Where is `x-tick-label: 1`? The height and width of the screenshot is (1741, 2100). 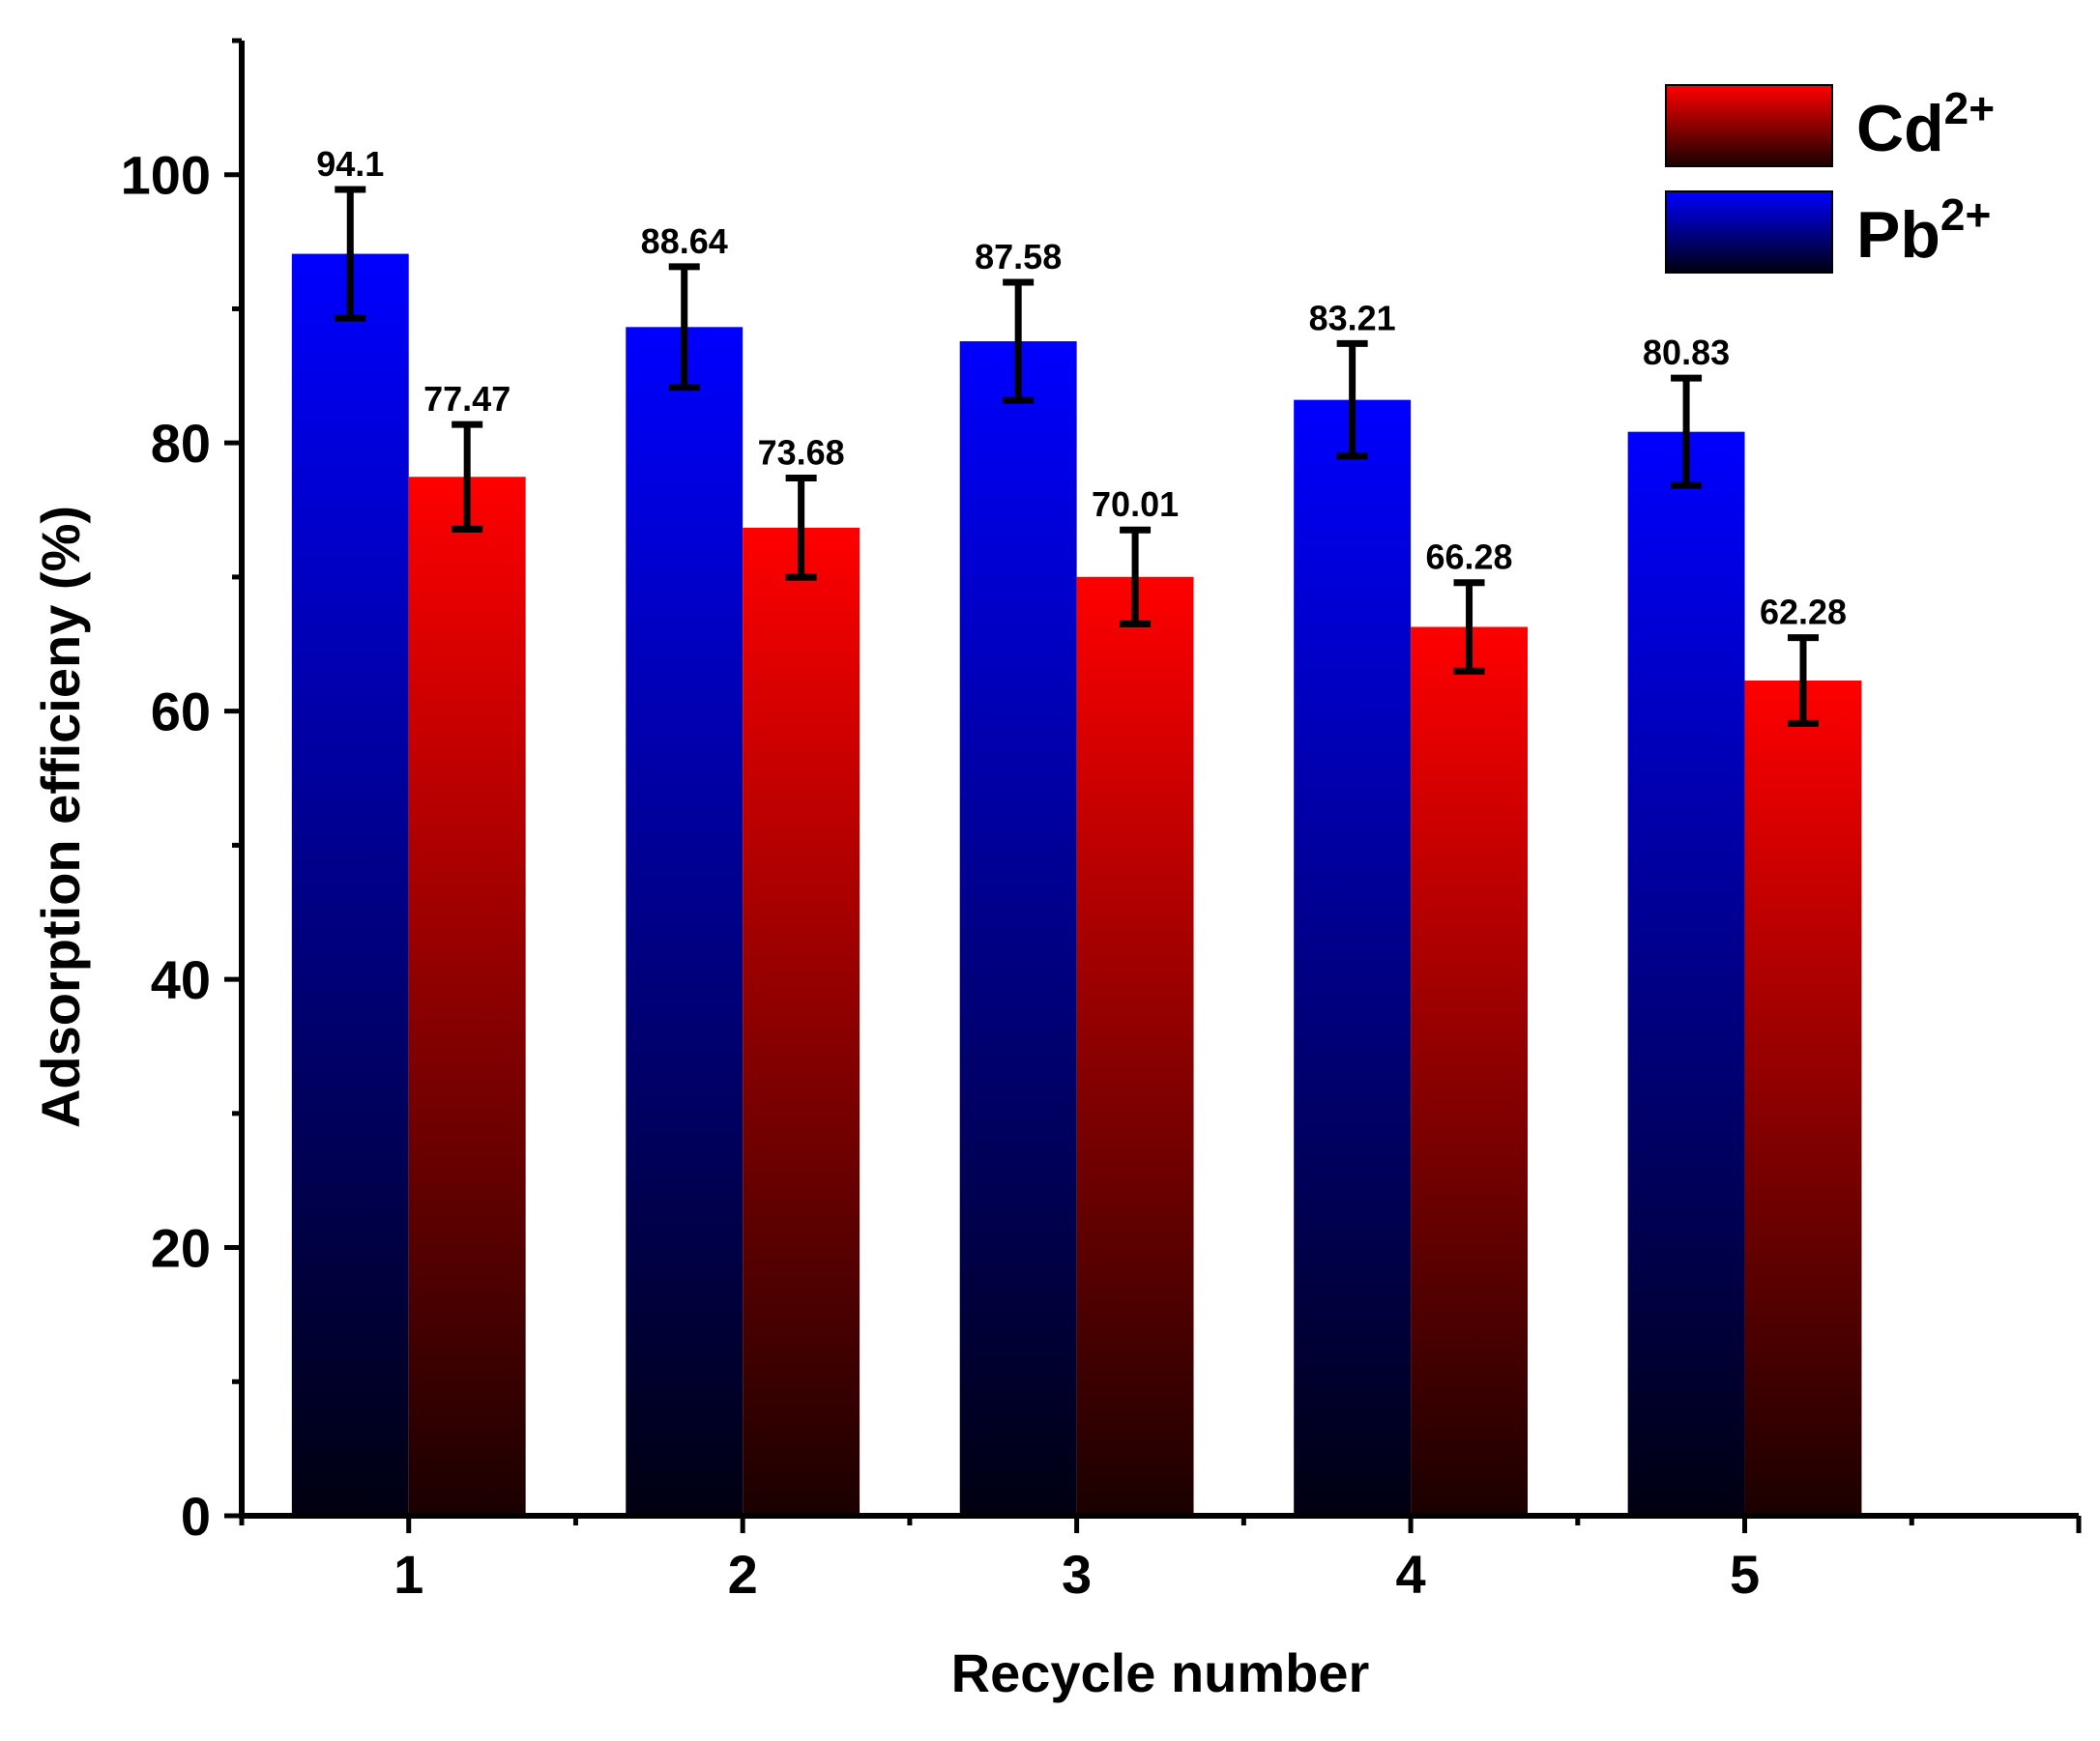
x-tick-label: 1 is located at coordinates (408, 1574).